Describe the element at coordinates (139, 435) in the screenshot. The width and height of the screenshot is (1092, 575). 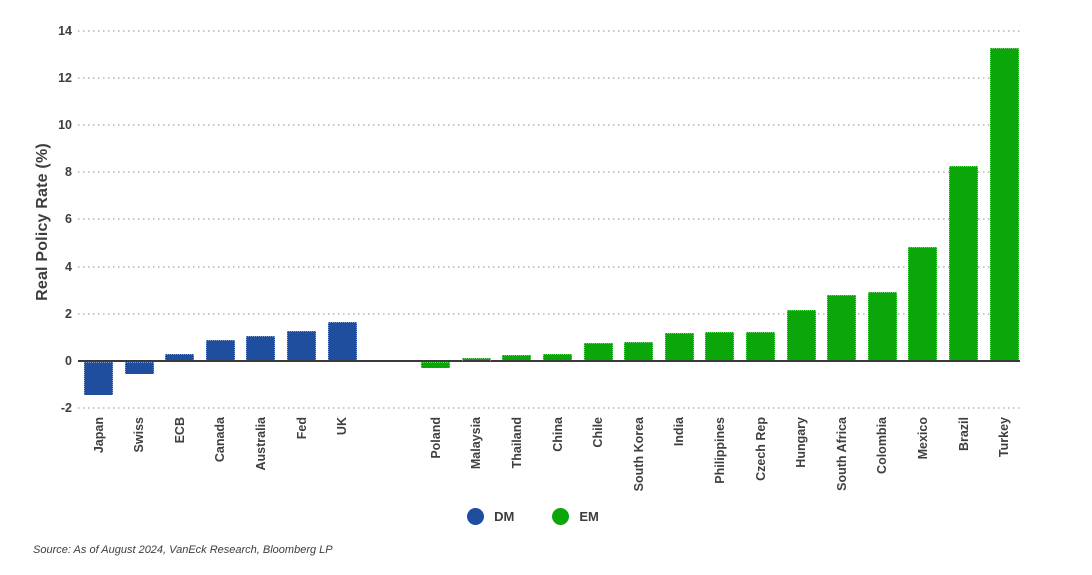
I see `x-axis-label: Swiss` at that location.